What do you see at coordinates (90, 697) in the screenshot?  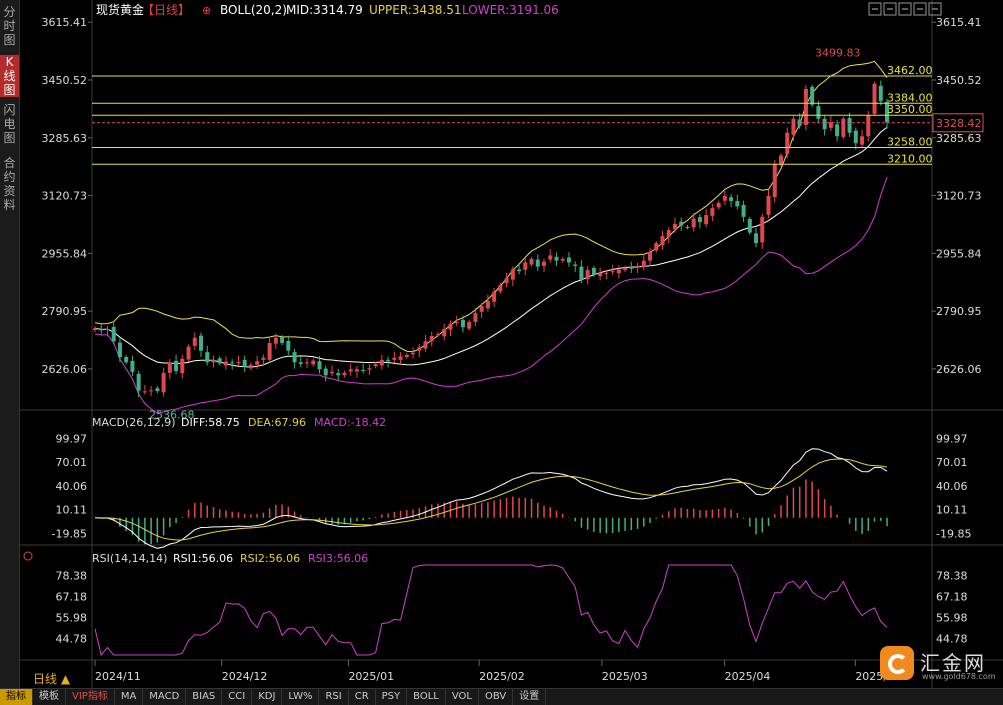 I see `indicator-tab: VIP指标` at bounding box center [90, 697].